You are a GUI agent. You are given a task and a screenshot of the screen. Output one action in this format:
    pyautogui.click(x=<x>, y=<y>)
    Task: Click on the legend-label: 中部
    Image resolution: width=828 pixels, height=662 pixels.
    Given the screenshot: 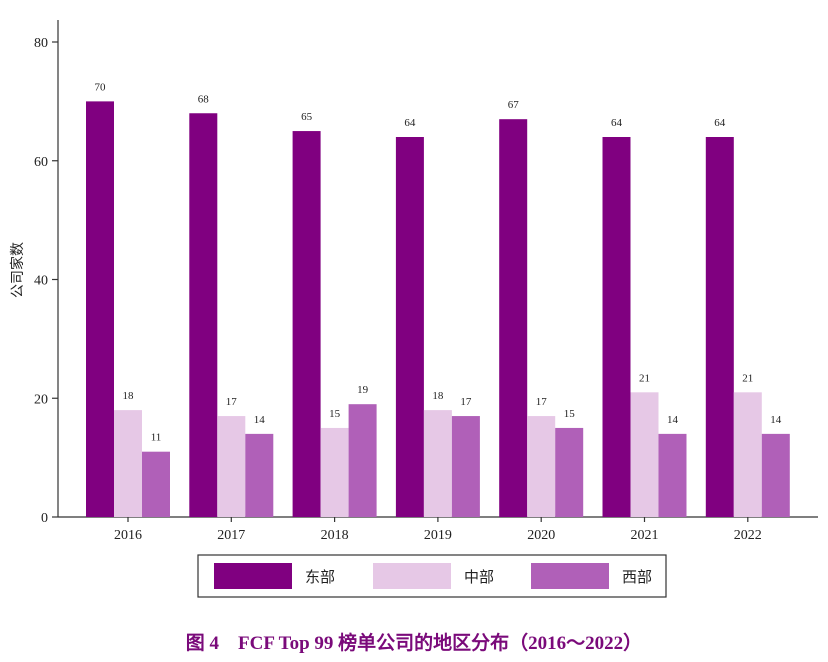 What is the action you would take?
    pyautogui.click(x=479, y=577)
    